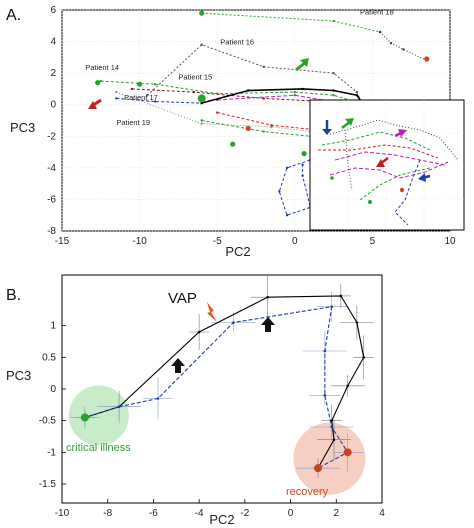  Describe the element at coordinates (367, 190) in the screenshot. I see `inset-points` at that location.